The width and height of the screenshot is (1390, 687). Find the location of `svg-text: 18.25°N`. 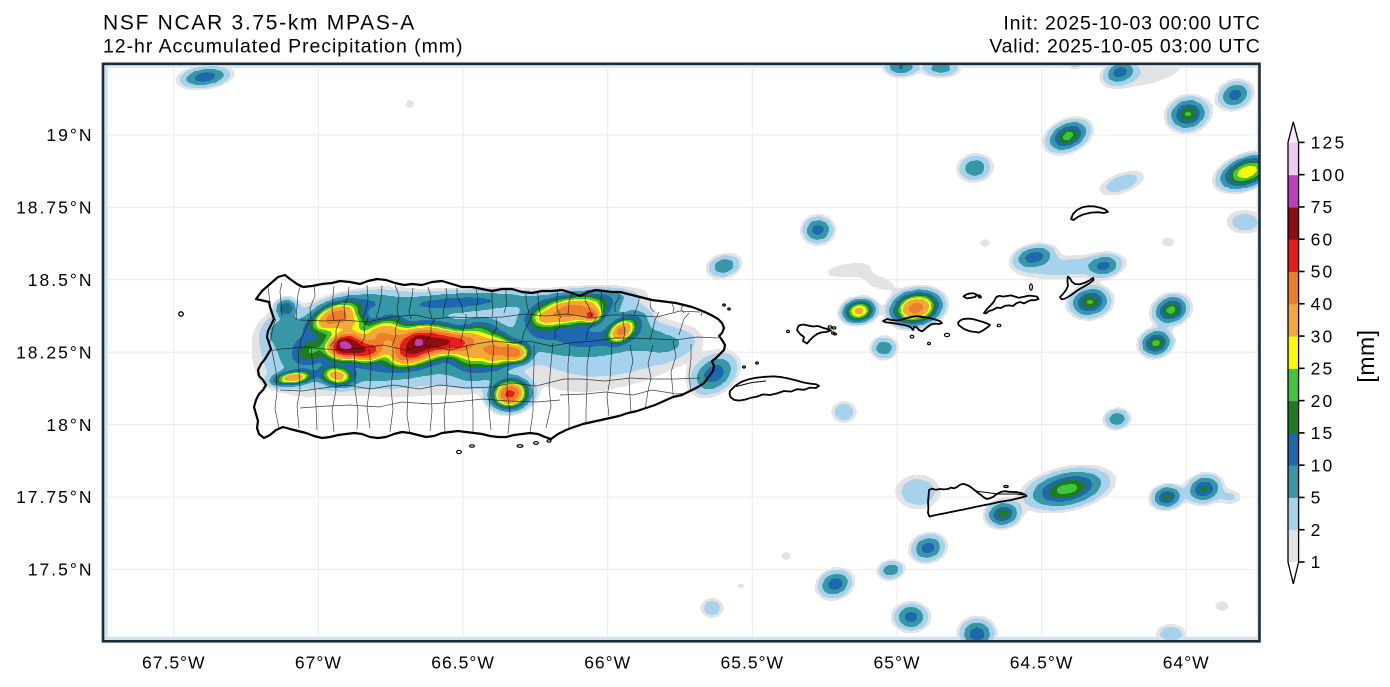

svg-text: 18.25°N is located at coordinates (54, 352).